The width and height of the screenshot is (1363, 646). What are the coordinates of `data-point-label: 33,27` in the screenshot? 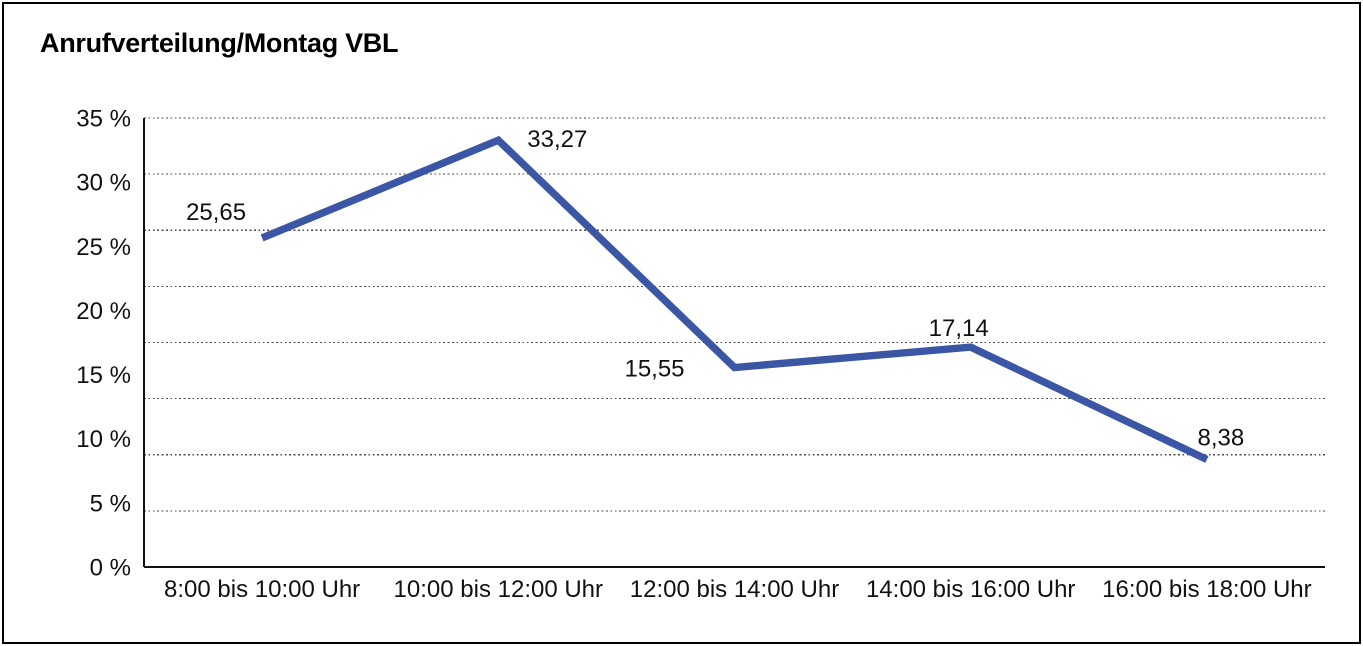 It's located at (557, 139).